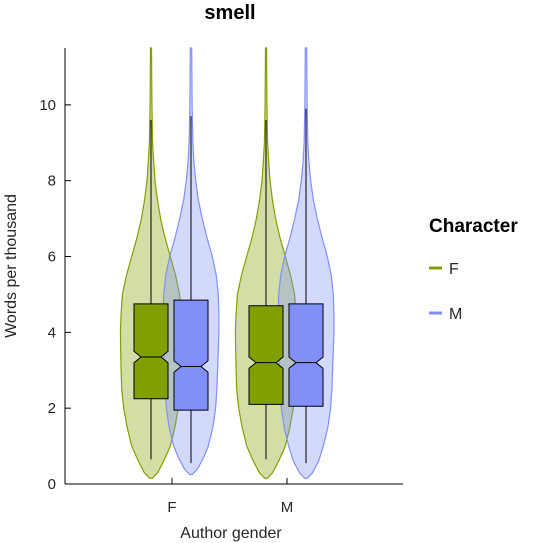 The height and width of the screenshot is (543, 534). Describe the element at coordinates (52, 408) in the screenshot. I see `y-tick-label: 2` at that location.